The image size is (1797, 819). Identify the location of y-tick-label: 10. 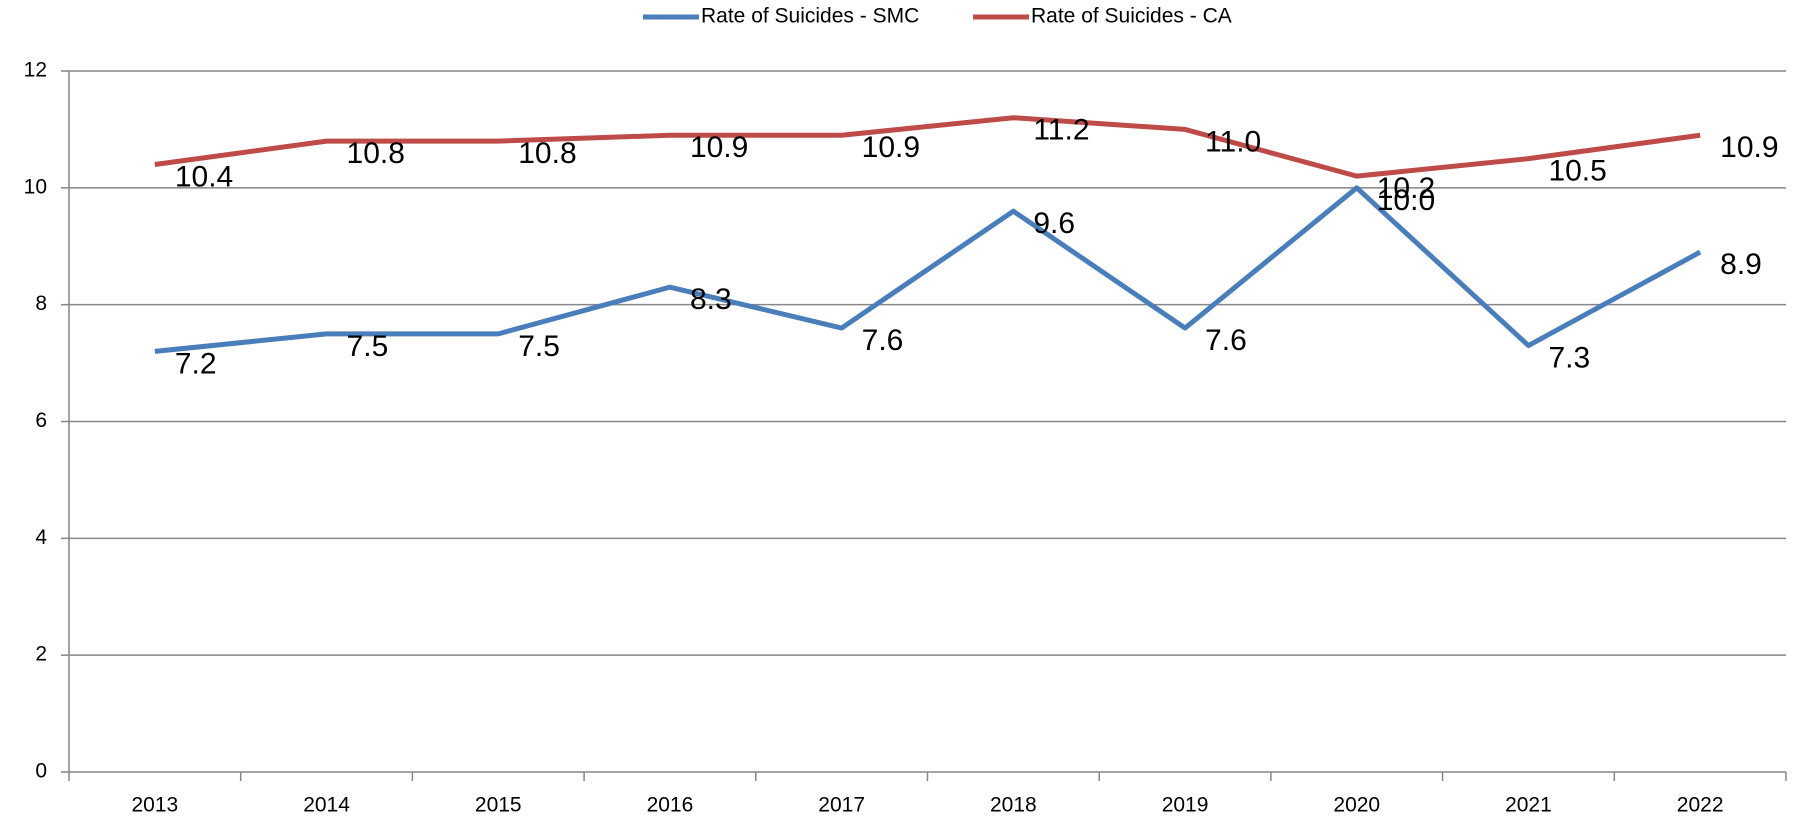
(35, 186).